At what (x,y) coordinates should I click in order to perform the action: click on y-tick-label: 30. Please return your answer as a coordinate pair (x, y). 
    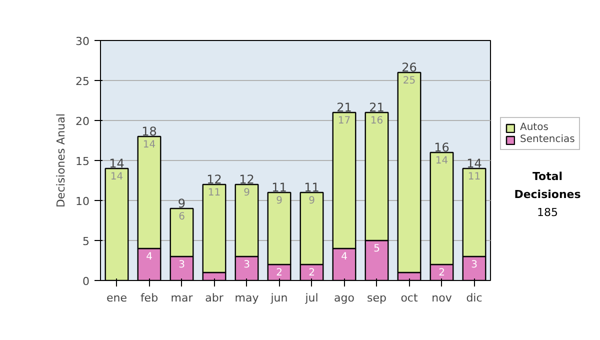
    Looking at the image, I should click on (83, 41).